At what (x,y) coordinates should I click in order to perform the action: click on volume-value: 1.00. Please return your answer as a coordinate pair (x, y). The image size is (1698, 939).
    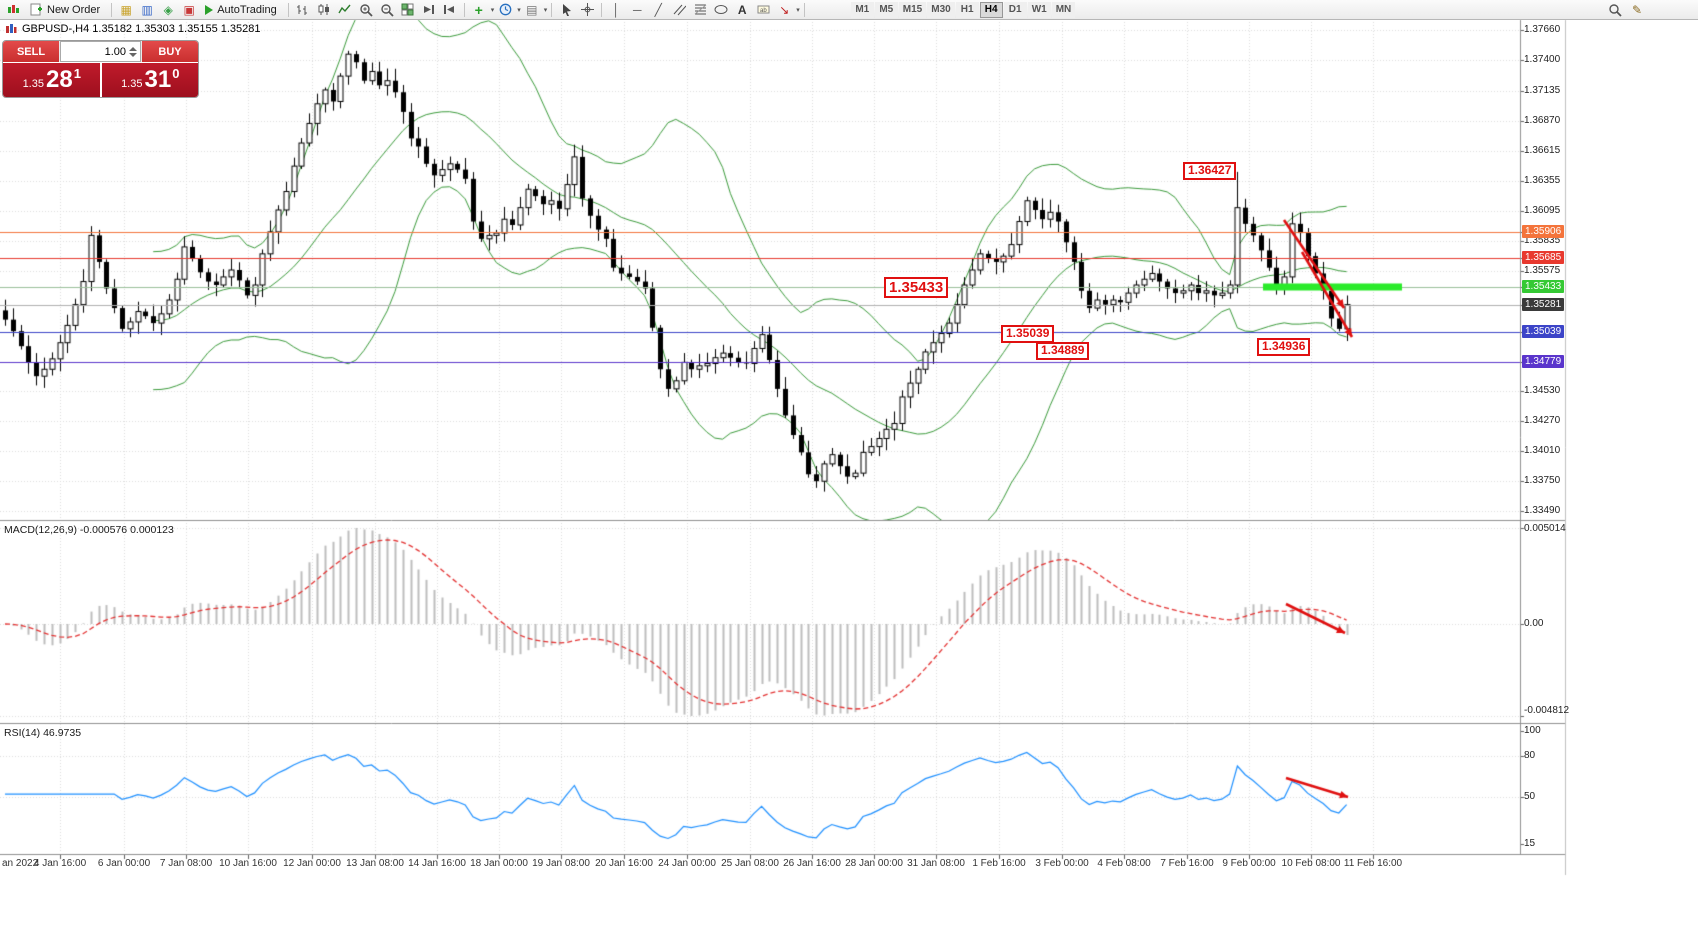
    Looking at the image, I should click on (115, 51).